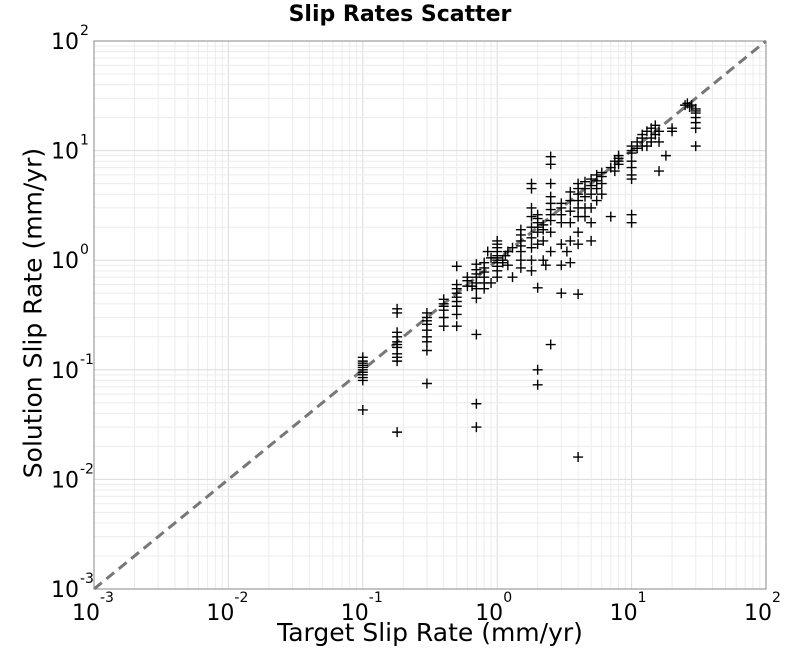  What do you see at coordinates (241, 598) in the screenshot?
I see `x-tick-exponent: -2` at bounding box center [241, 598].